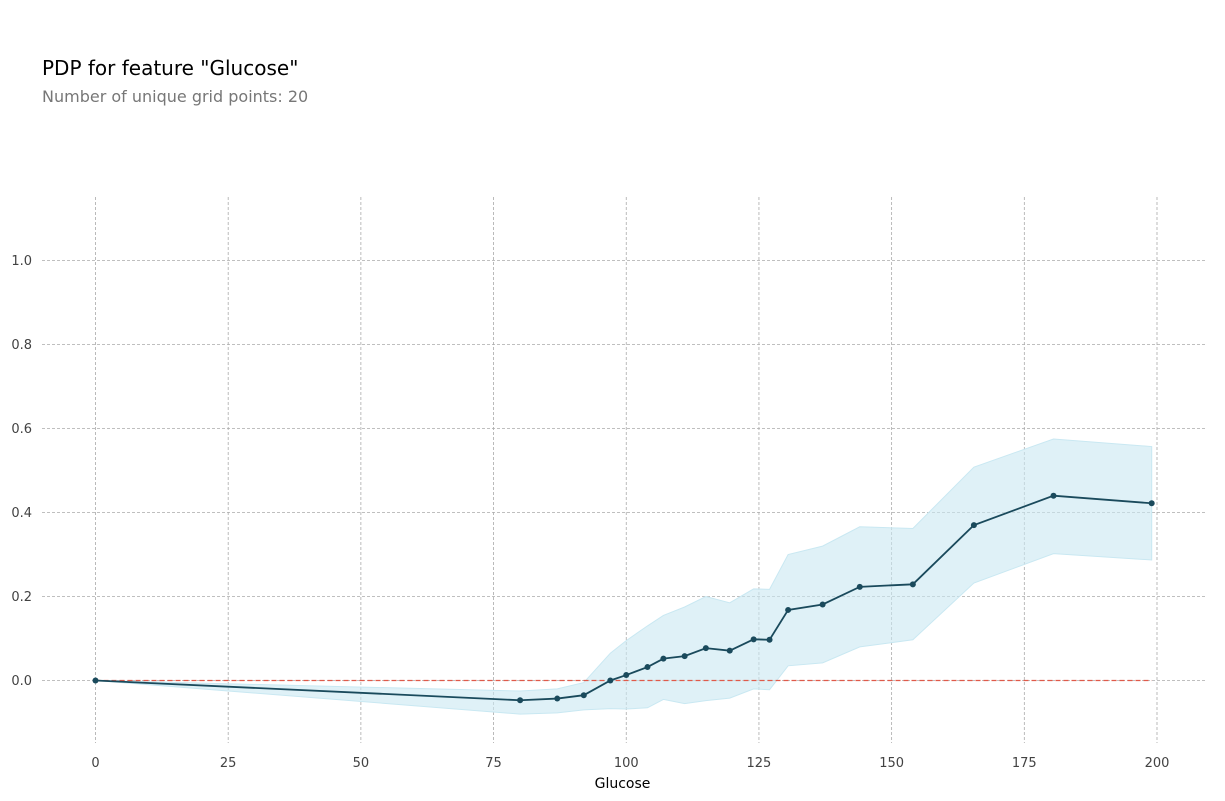 The width and height of the screenshot is (1225, 801). Describe the element at coordinates (95, 763) in the screenshot. I see `x-tick-label: 0` at that location.